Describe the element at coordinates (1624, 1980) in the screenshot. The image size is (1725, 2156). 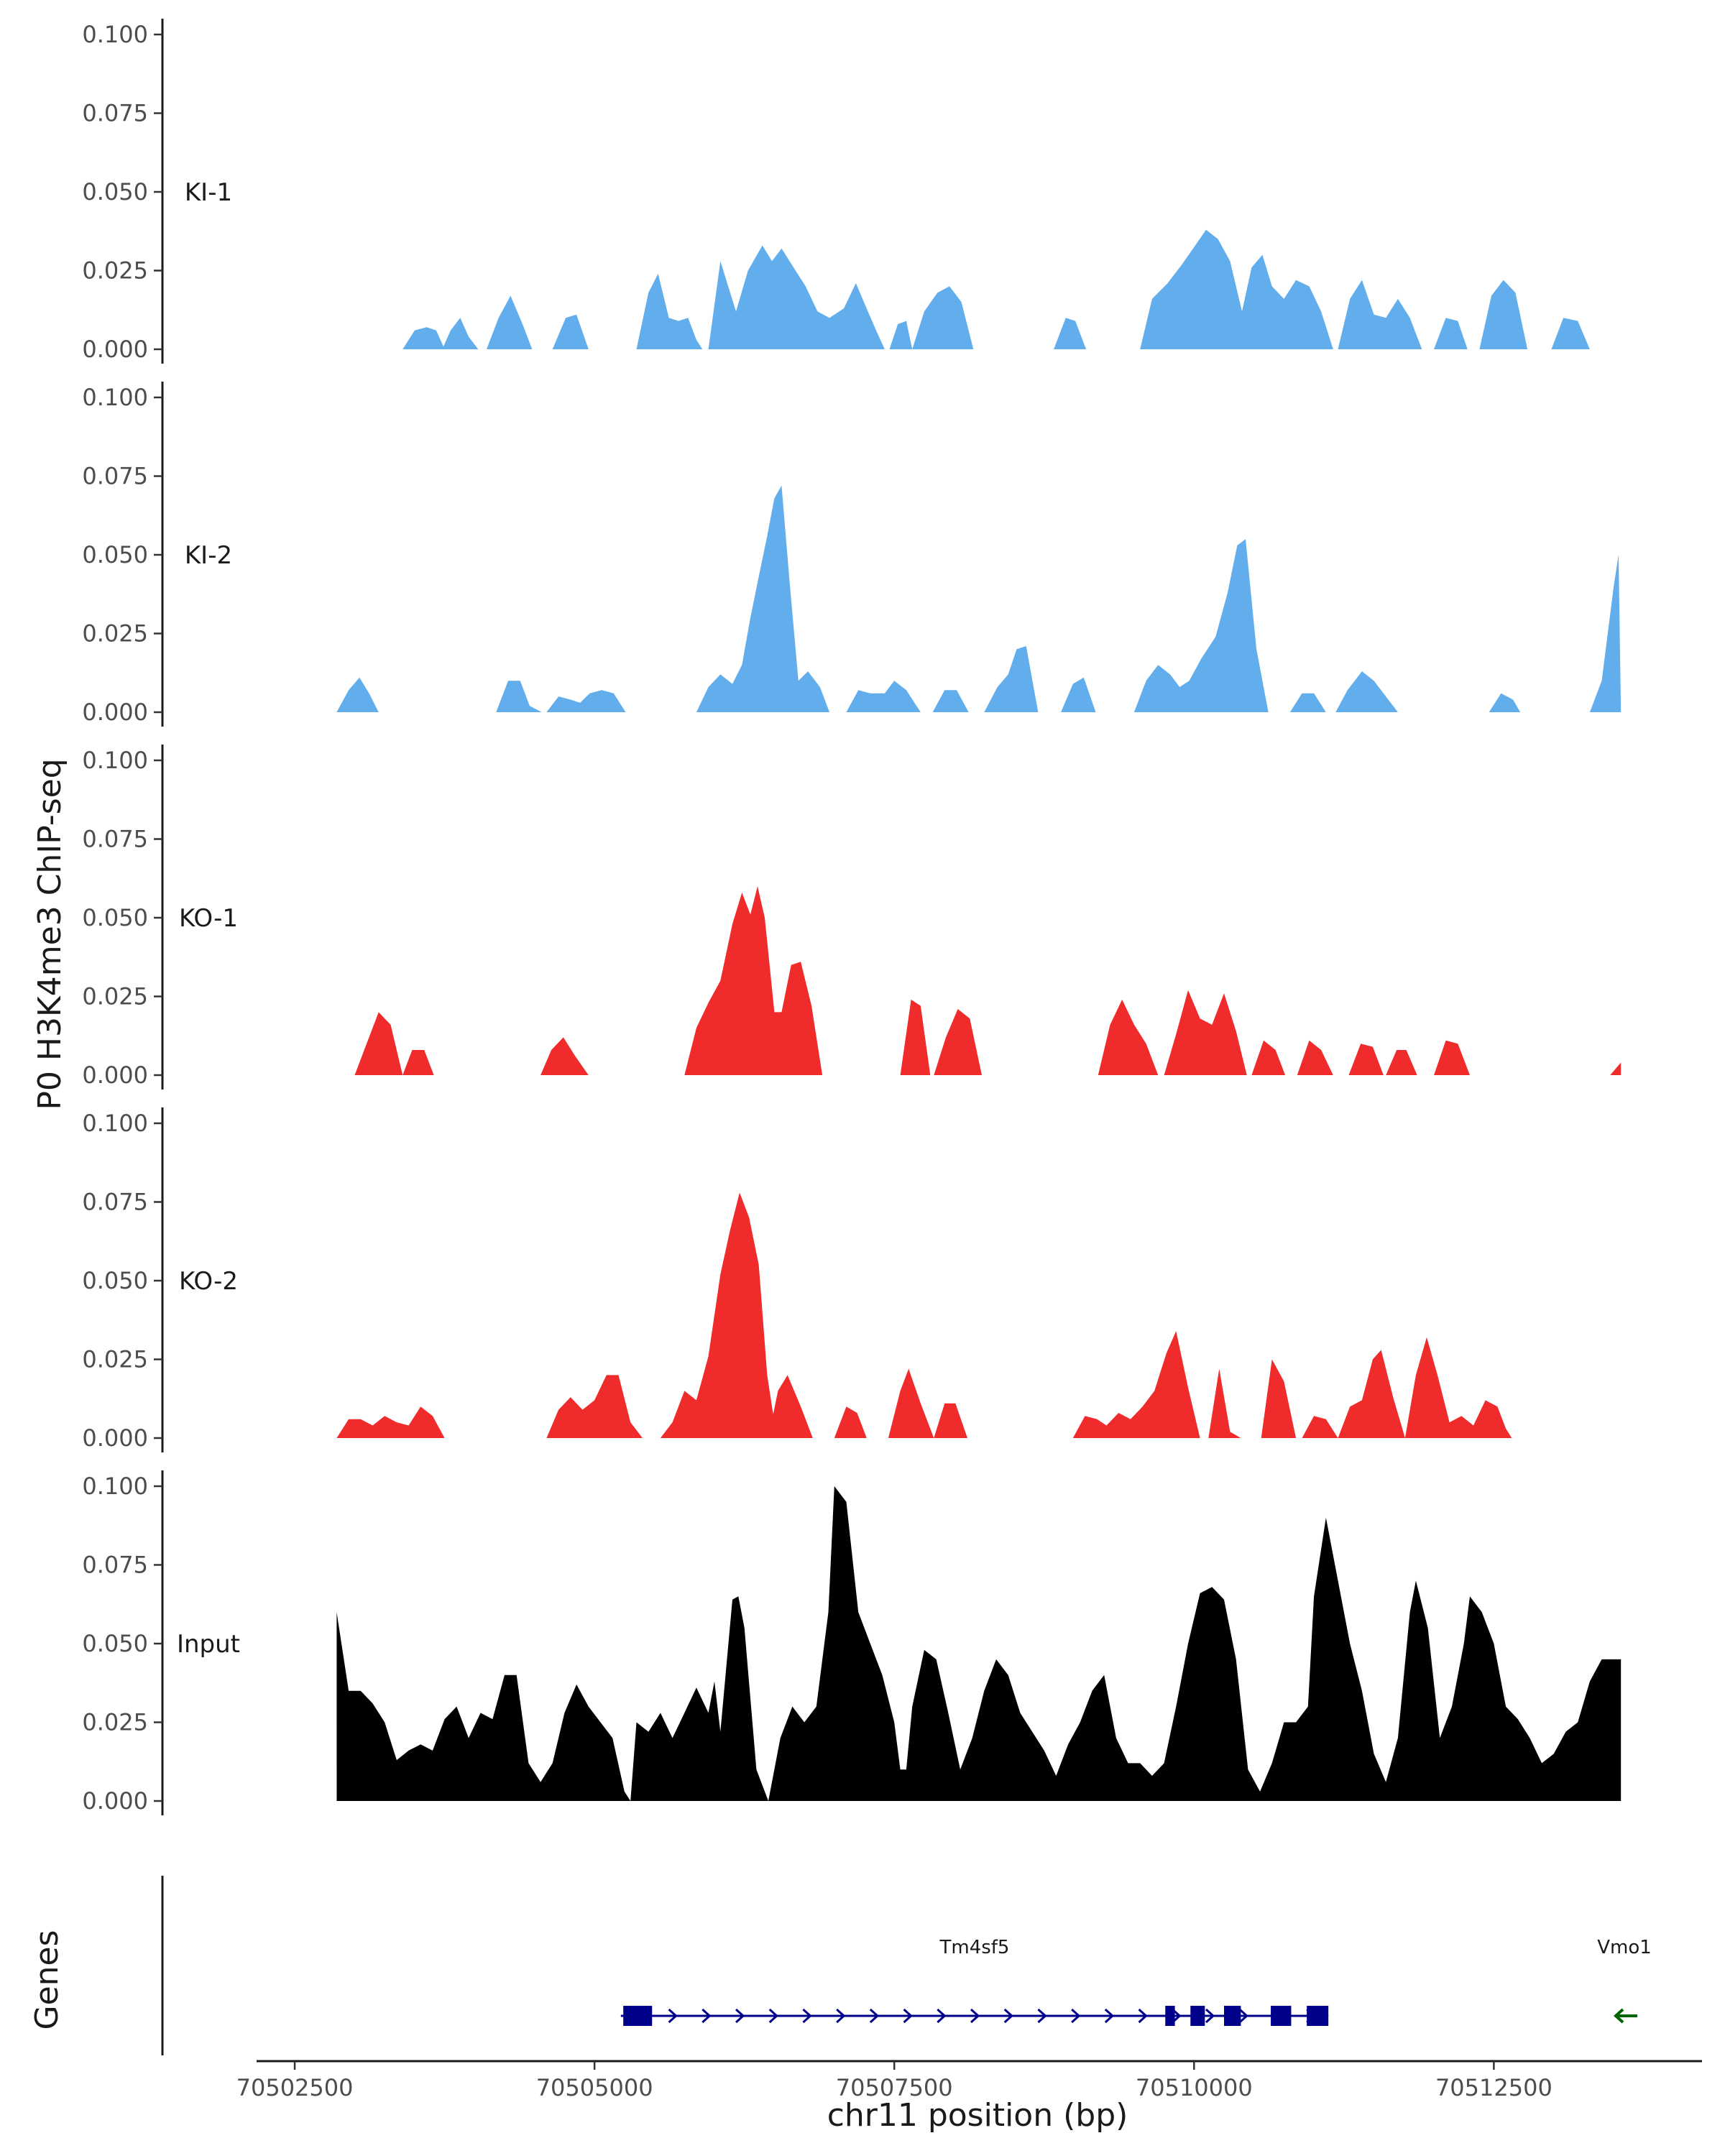
I see `gene-vmo1: Vmo1` at that location.